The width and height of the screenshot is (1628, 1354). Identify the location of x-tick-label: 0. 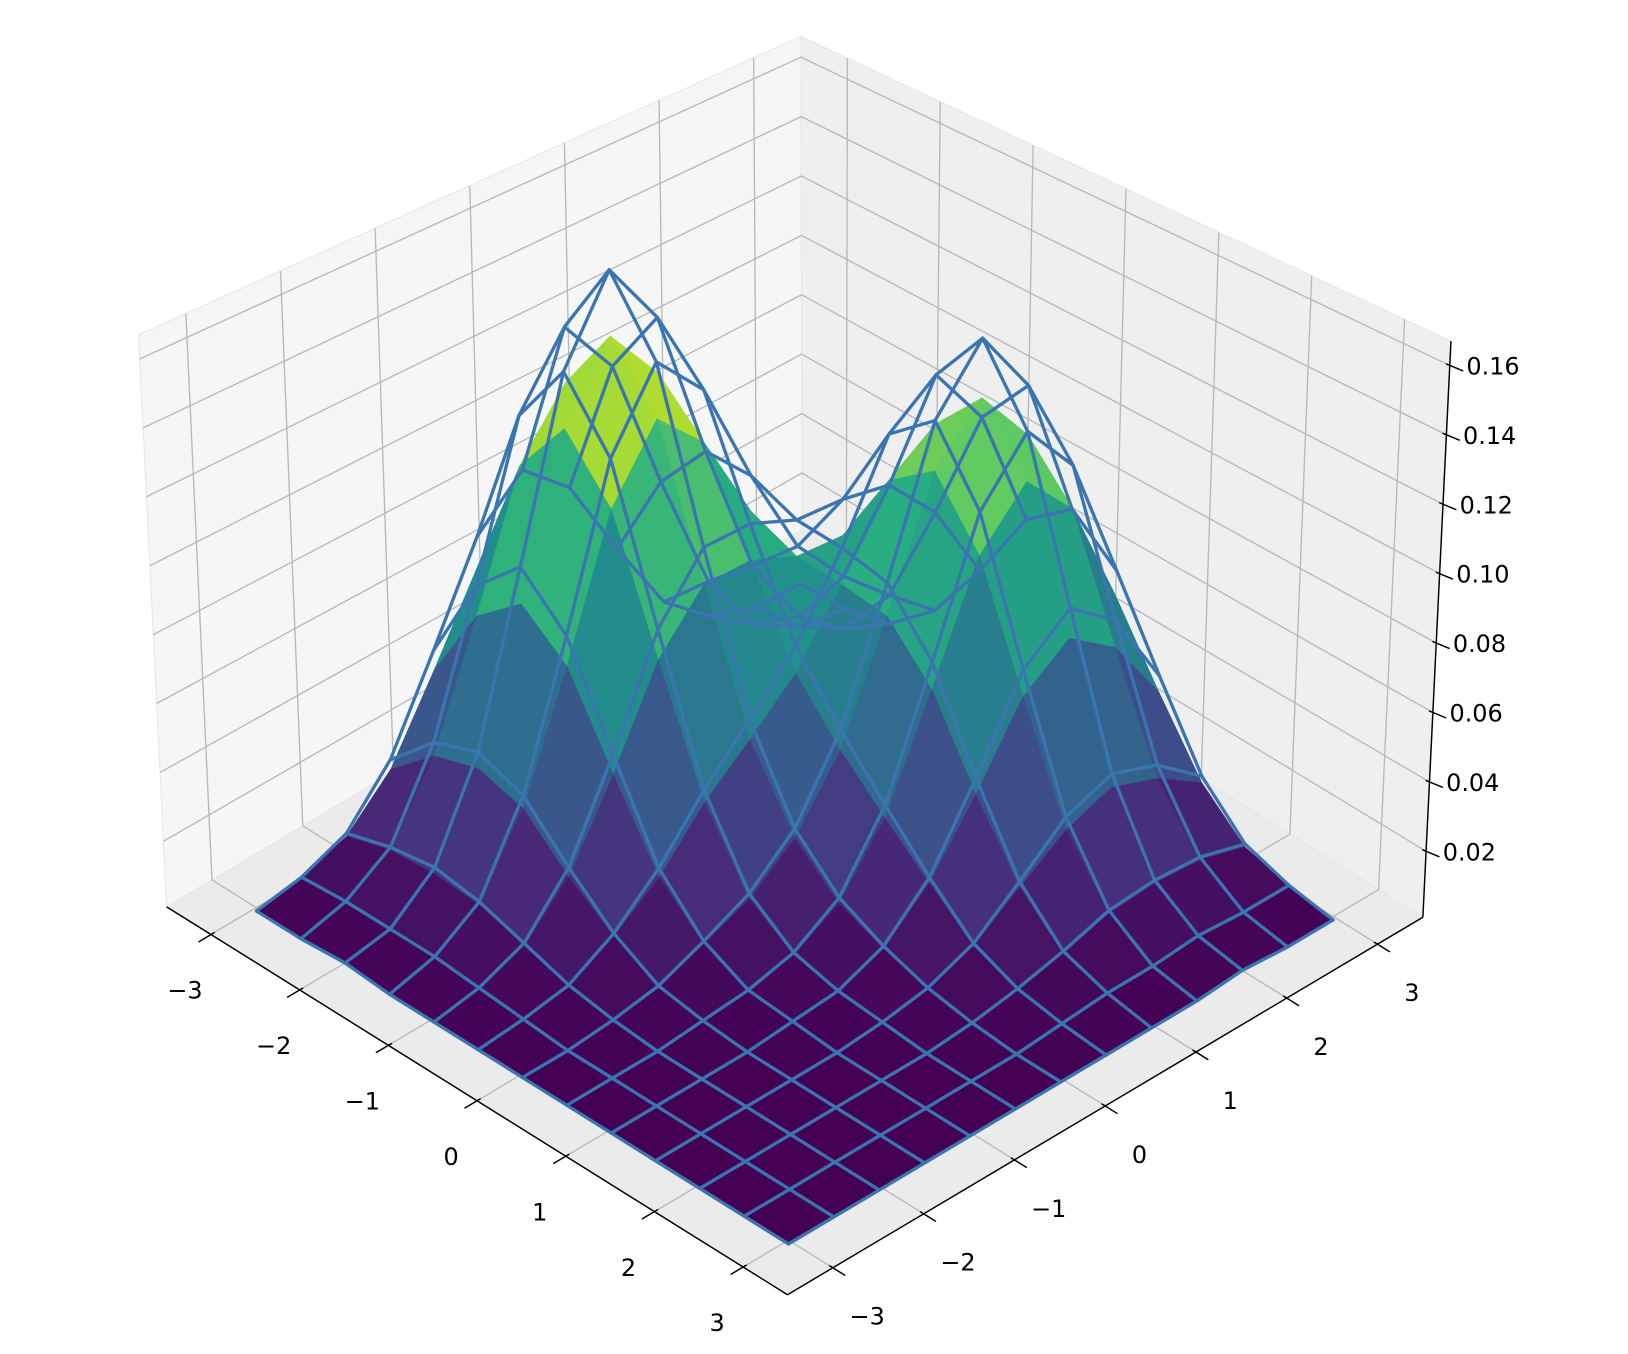
(450, 1157).